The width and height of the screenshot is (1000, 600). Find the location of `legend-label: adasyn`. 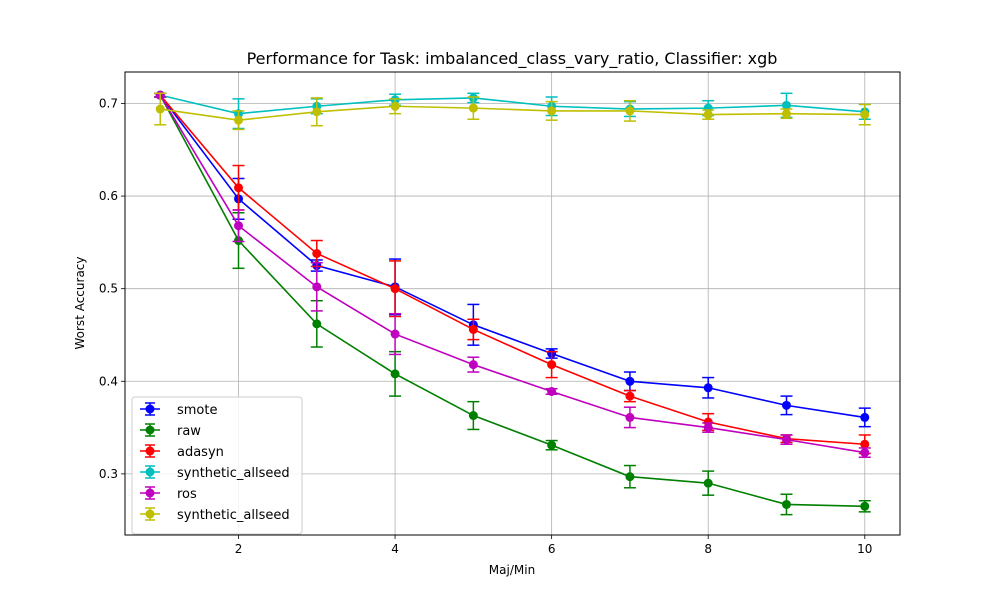

legend-label: adasyn is located at coordinates (200, 452).